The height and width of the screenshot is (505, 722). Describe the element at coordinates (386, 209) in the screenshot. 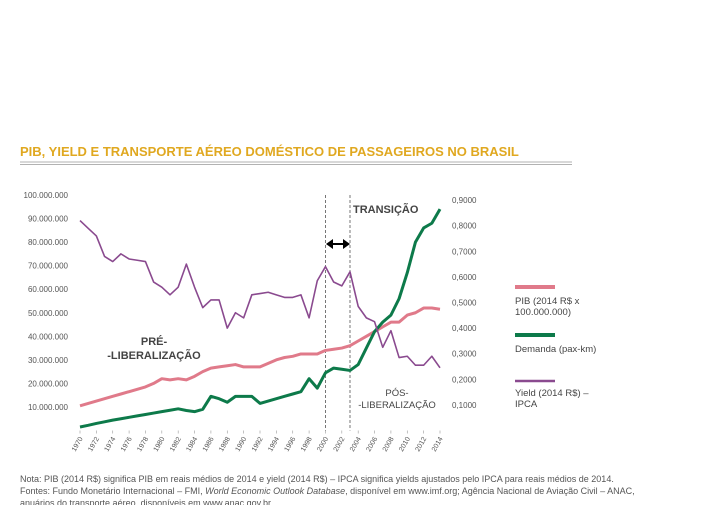

I see `annotation: TRANSIÇÃO` at that location.